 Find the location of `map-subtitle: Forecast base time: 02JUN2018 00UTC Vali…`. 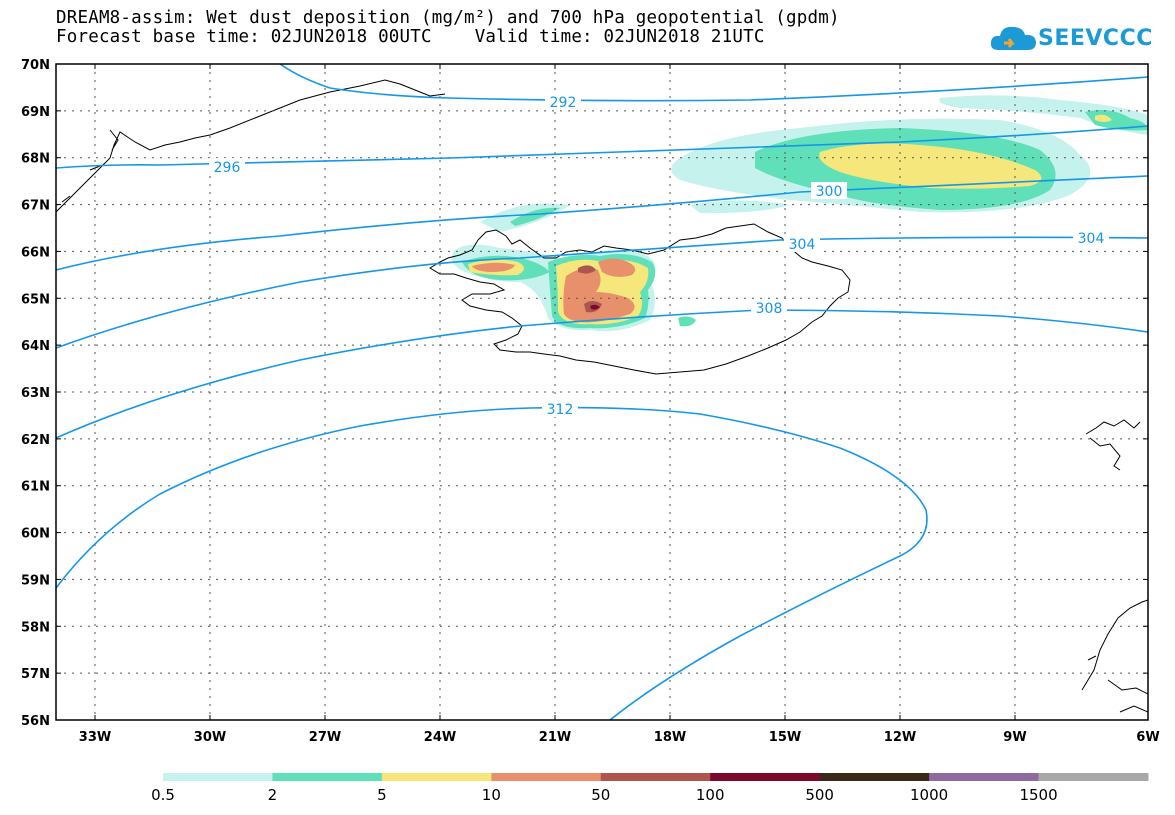

map-subtitle: Forecast base time: 02JUN2018 00UTC Vali… is located at coordinates (410, 37).